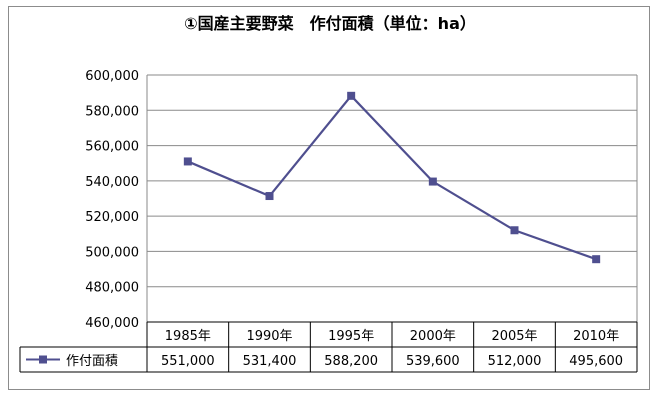 This screenshot has width=660, height=400. What do you see at coordinates (269, 336) in the screenshot?
I see `category-label: 1990年` at bounding box center [269, 336].